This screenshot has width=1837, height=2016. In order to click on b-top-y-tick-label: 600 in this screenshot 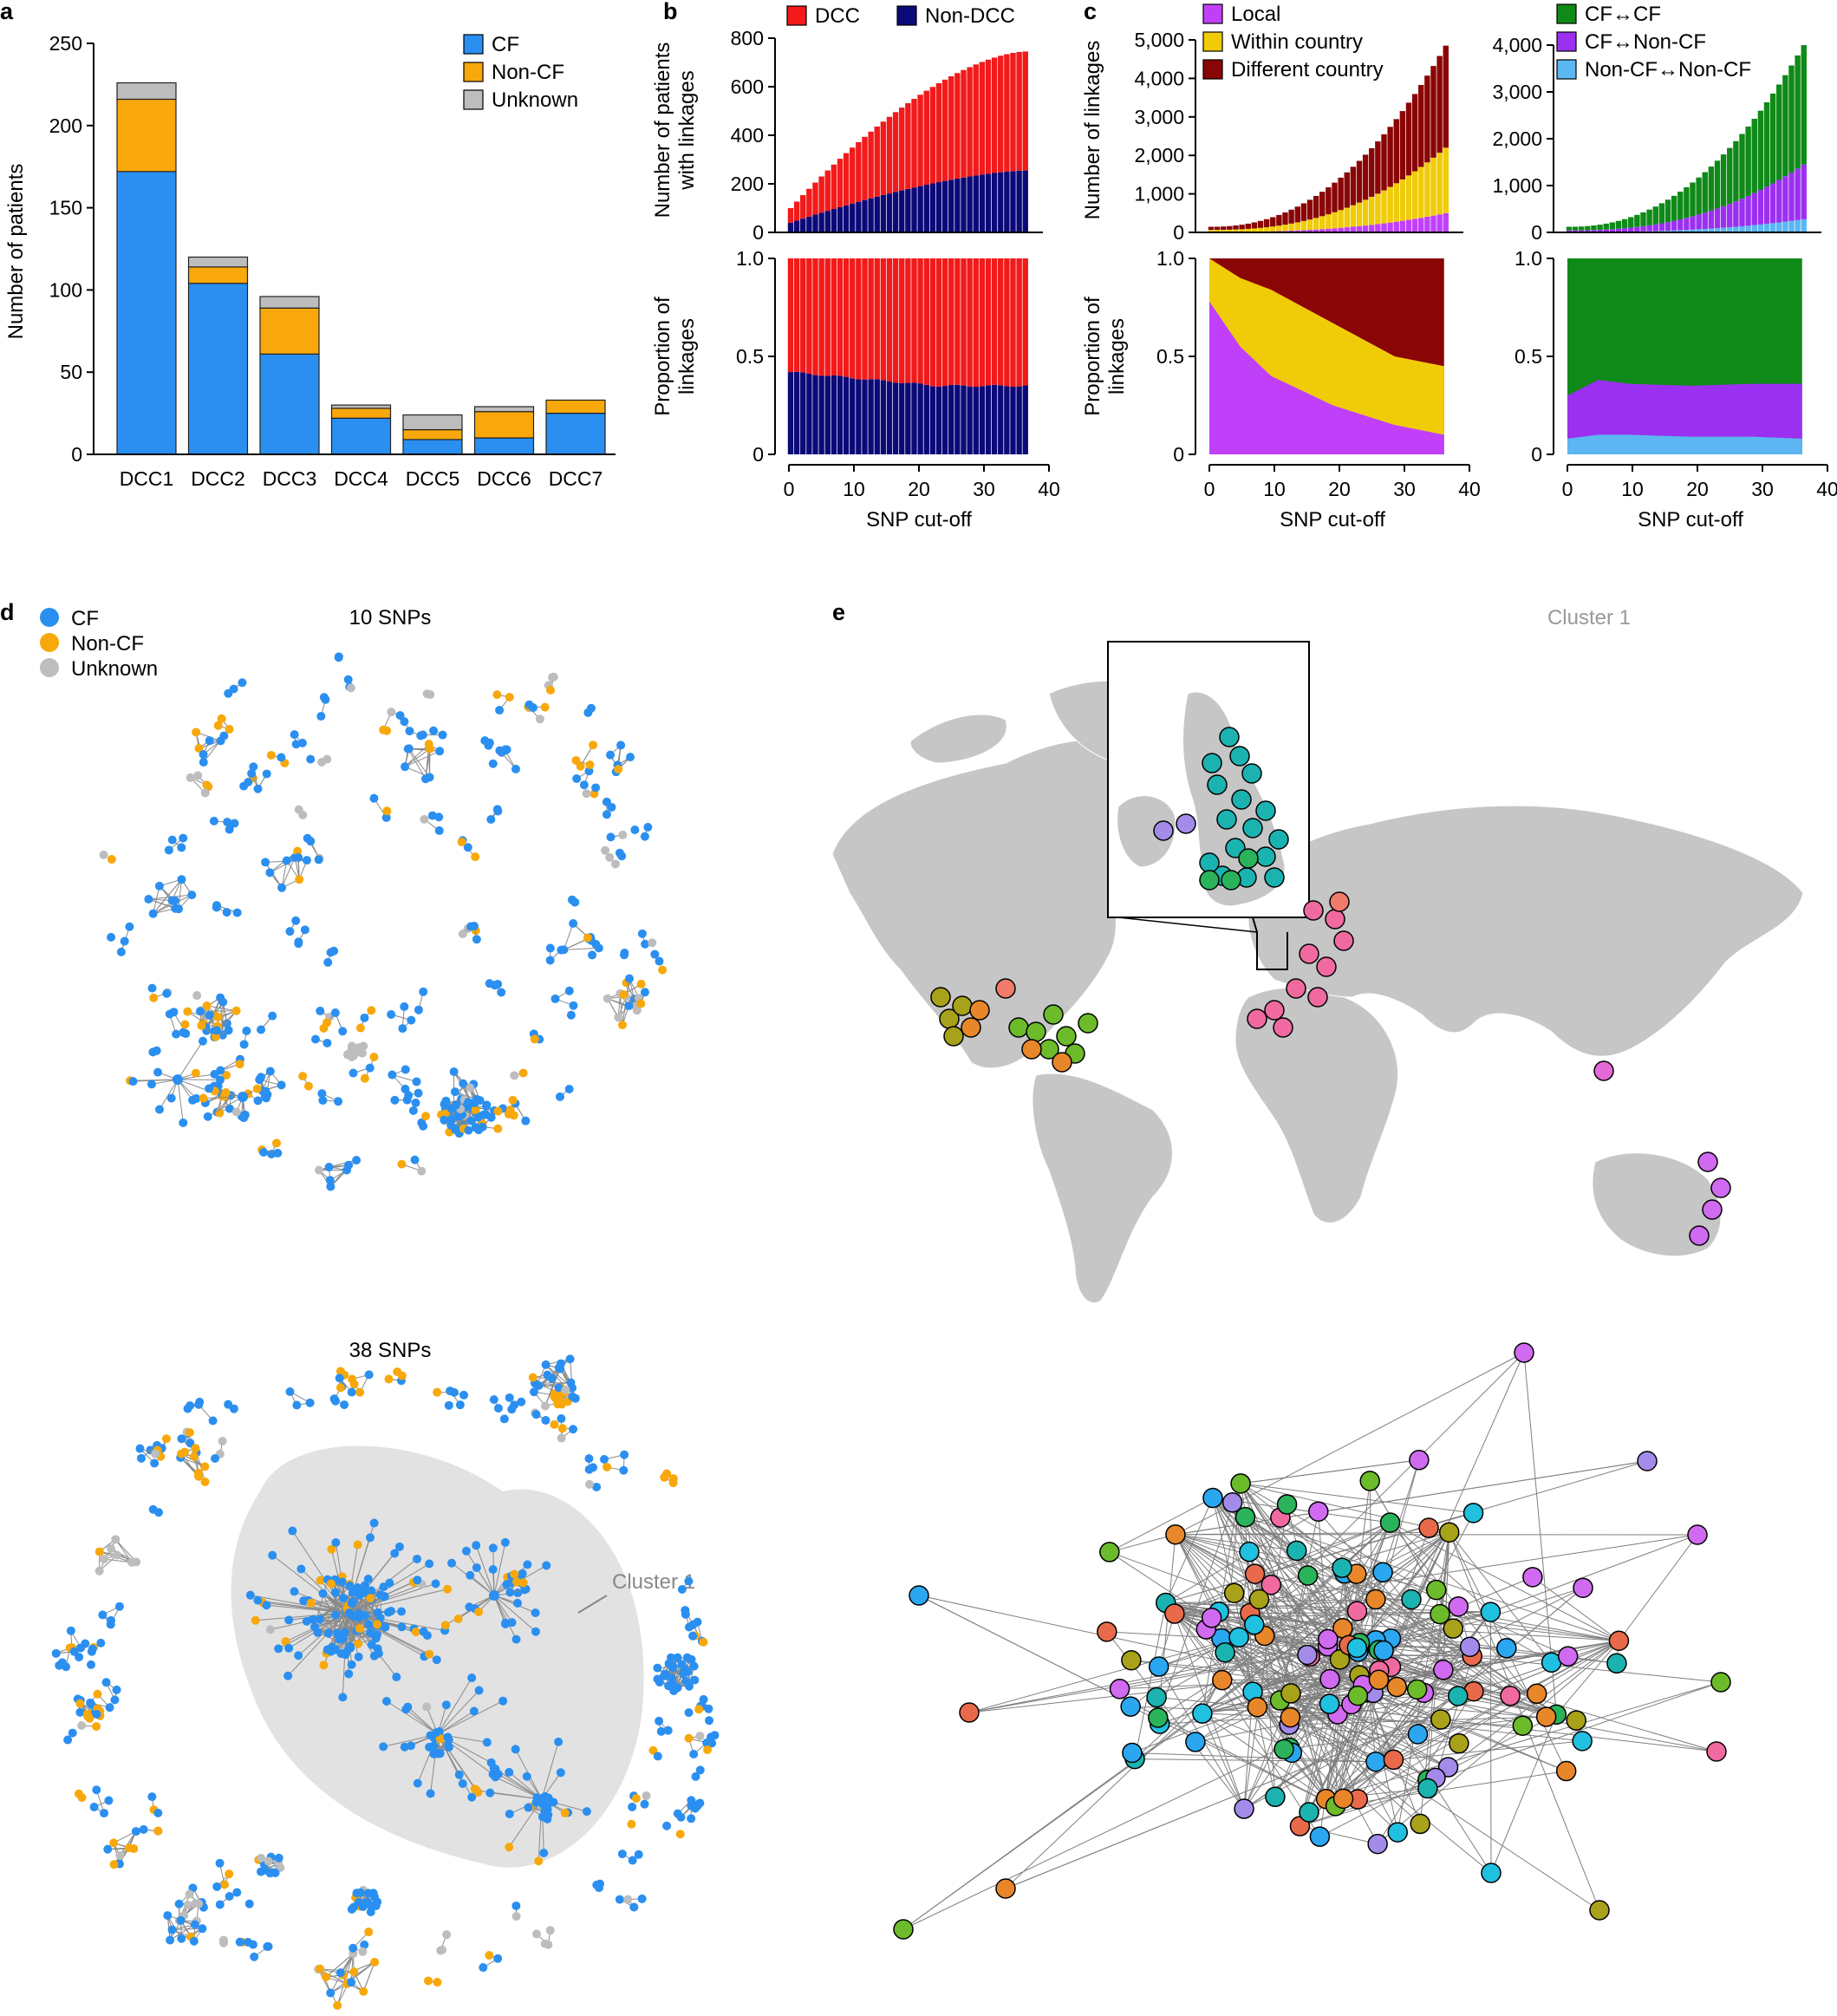, I will do `click(747, 86)`.